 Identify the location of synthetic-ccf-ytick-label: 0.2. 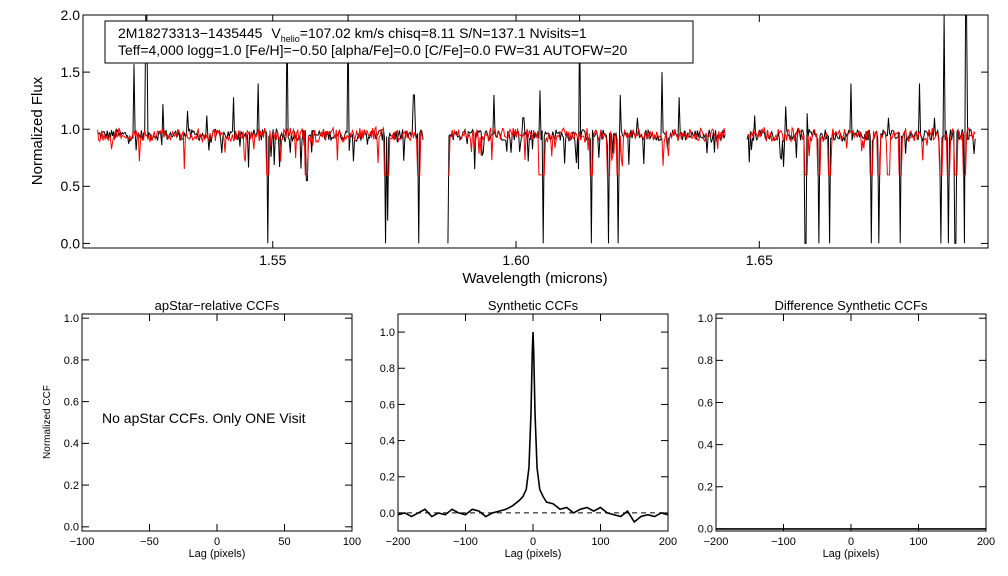
(387, 478).